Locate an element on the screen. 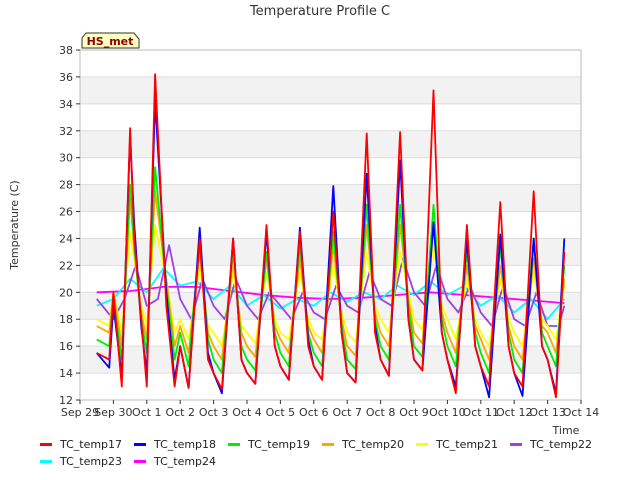  y-tick-label: 20 is located at coordinates (66, 292).